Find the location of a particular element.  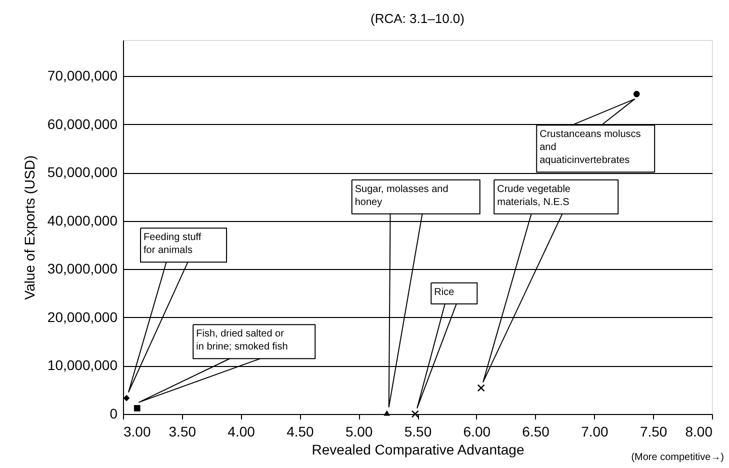

y-tick-label: 40,000,000 is located at coordinates (82, 220).